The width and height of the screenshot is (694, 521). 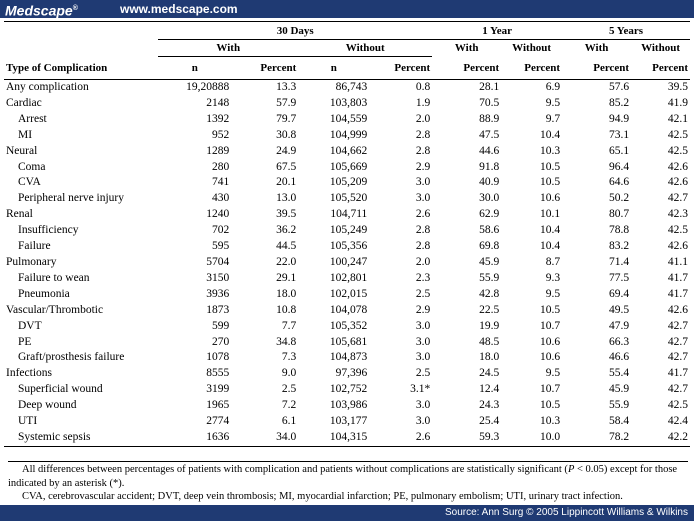 I want to click on row-label: Vascular/Thrombotic, so click(x=55, y=309).